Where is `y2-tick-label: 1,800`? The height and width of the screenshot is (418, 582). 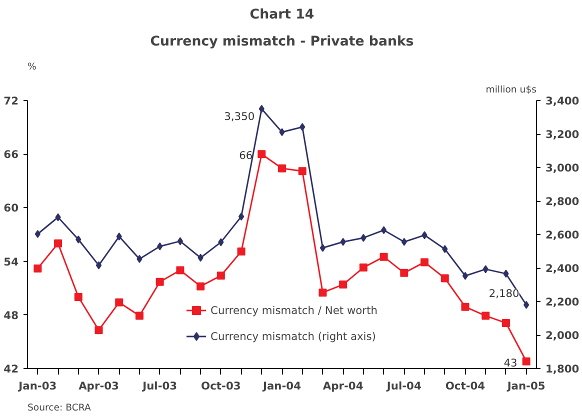
y2-tick-label: 1,800 is located at coordinates (563, 369).